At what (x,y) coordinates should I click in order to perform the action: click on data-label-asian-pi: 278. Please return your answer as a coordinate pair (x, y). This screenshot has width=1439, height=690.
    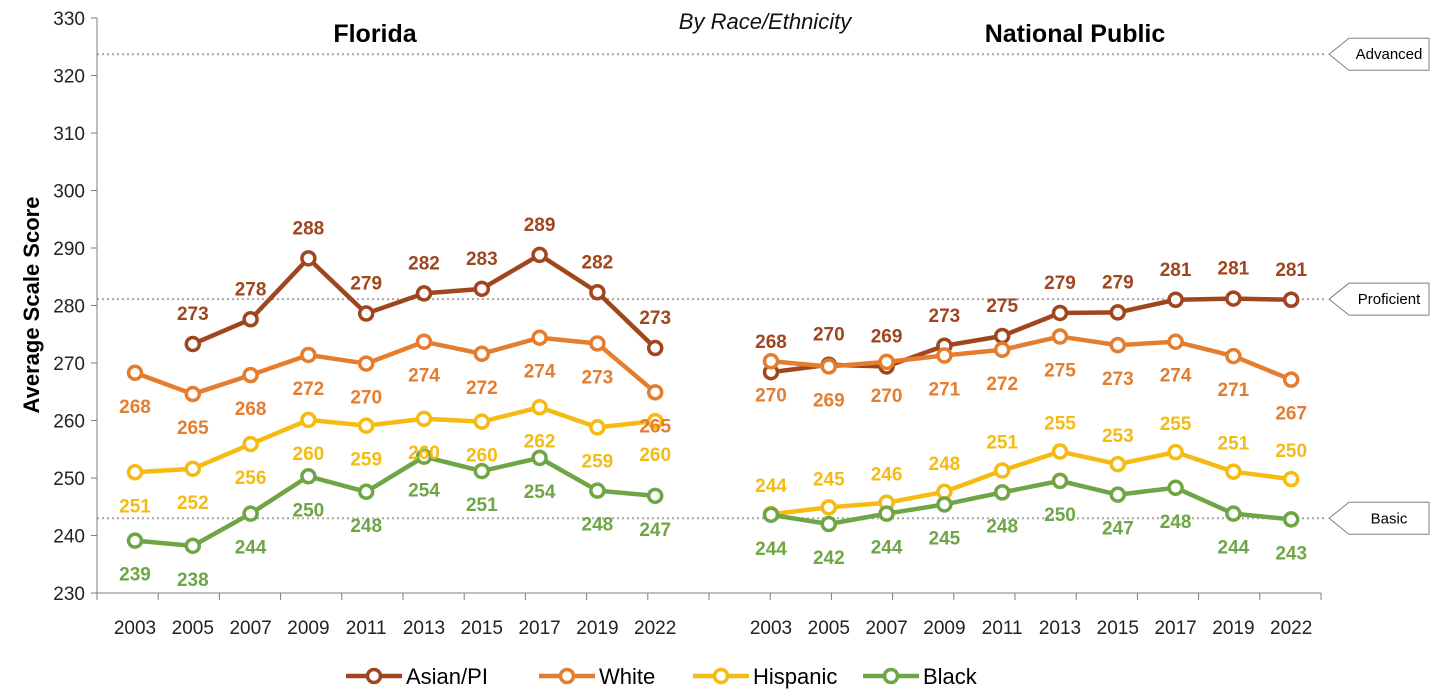
    Looking at the image, I should click on (251, 289).